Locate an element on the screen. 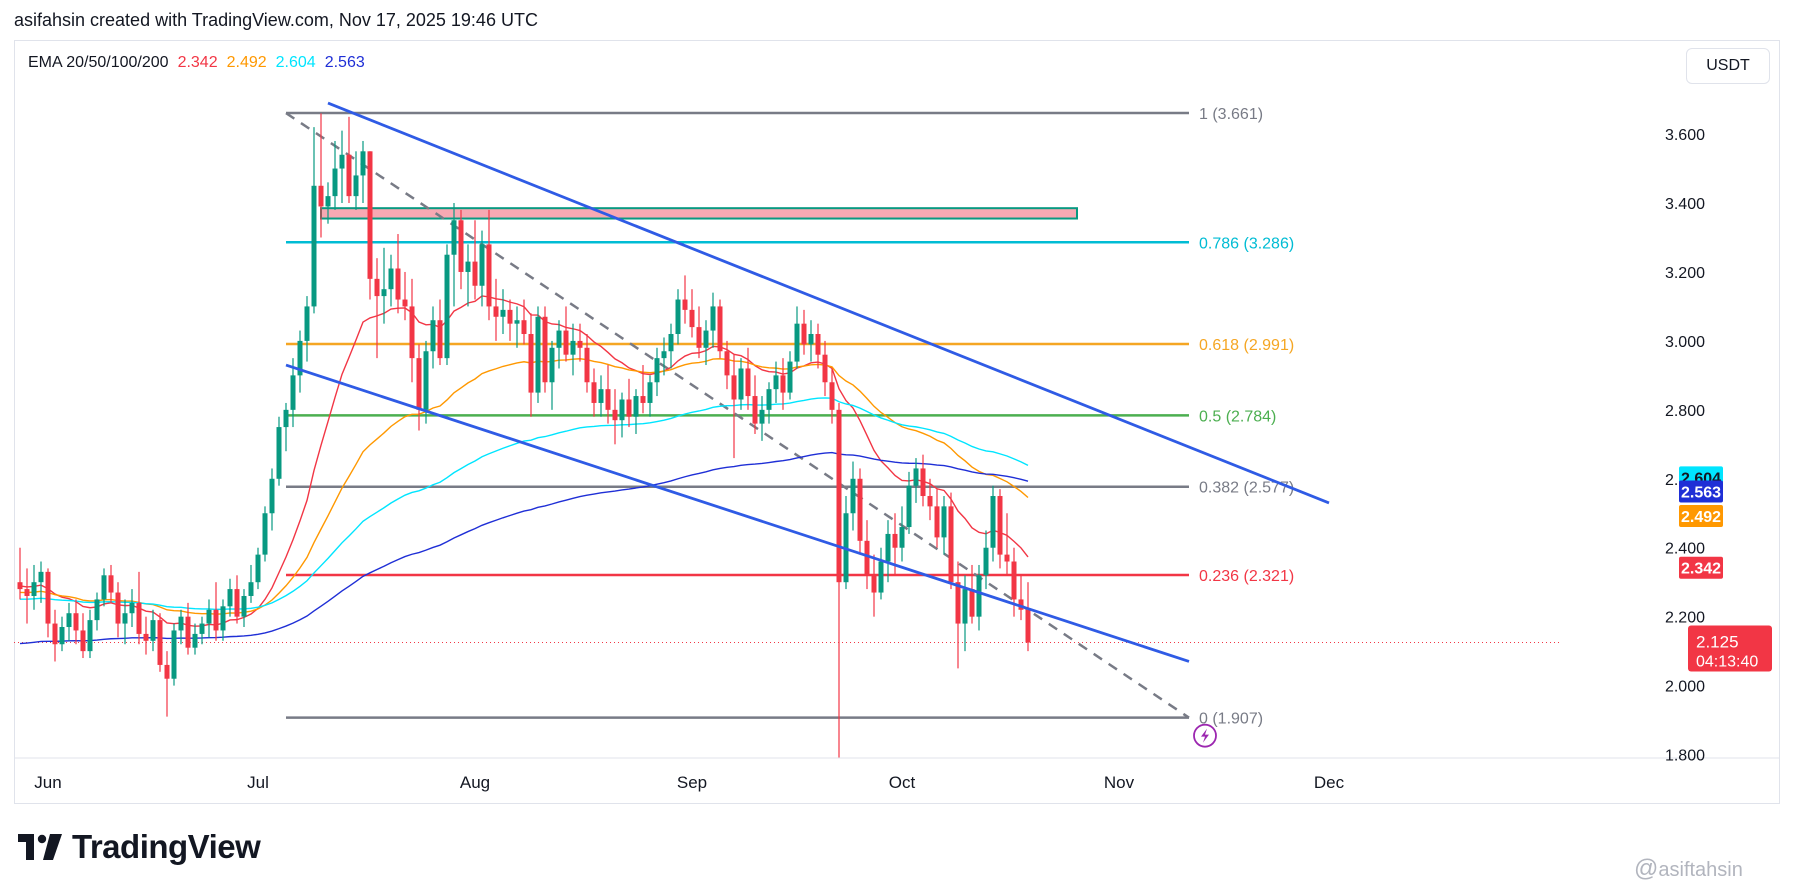 The image size is (1793, 892). ema50-value: 2.492 is located at coordinates (246, 62).